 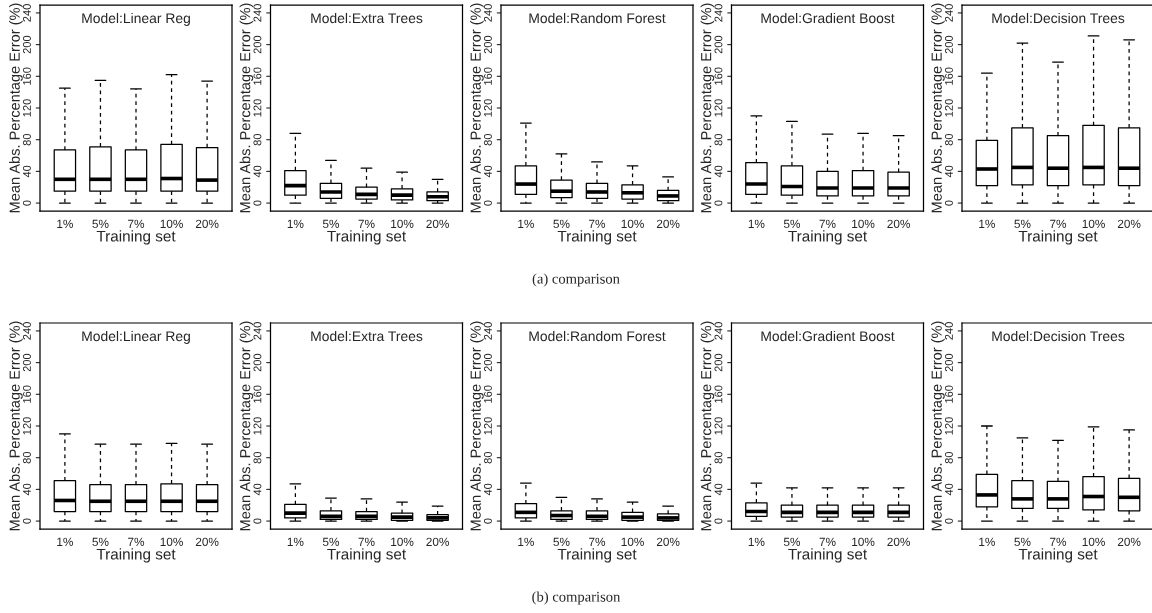 What do you see at coordinates (1058, 336) in the screenshot?
I see `chart-title: Model:Decision Trees` at bounding box center [1058, 336].